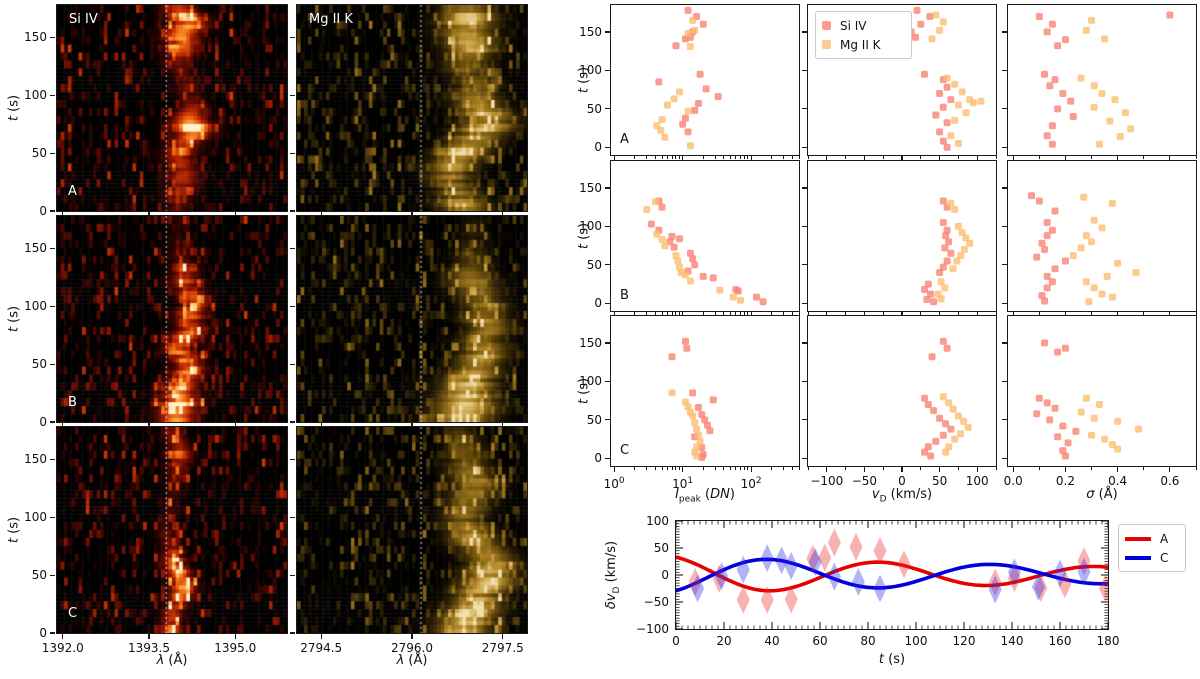 Image resolution: width=1200 pixels, height=679 pixels. Describe the element at coordinates (73, 613) in the screenshot. I see `panel-letter-C: C` at that location.